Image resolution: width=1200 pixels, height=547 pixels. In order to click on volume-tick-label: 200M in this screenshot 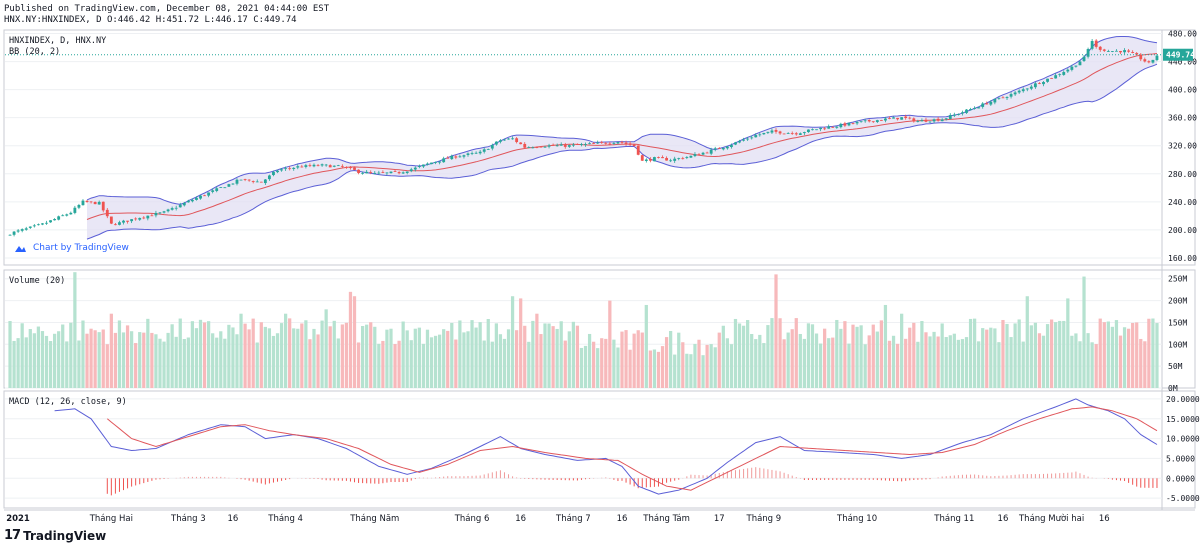, I will do `click(1177, 301)`.